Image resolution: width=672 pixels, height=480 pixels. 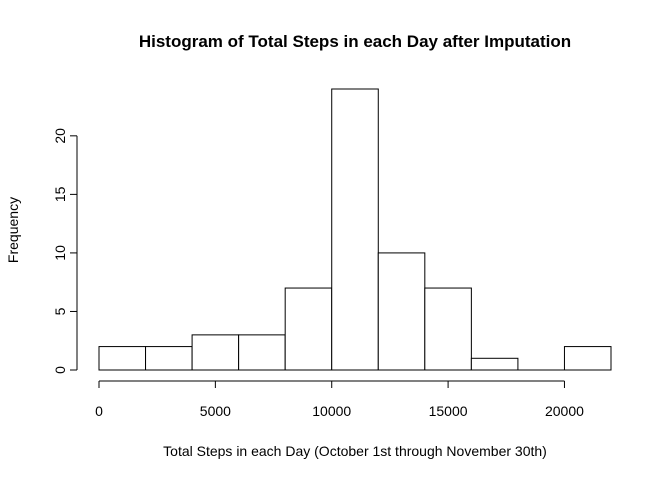 What do you see at coordinates (60, 253) in the screenshot?
I see `y-tick-label: 10` at bounding box center [60, 253].